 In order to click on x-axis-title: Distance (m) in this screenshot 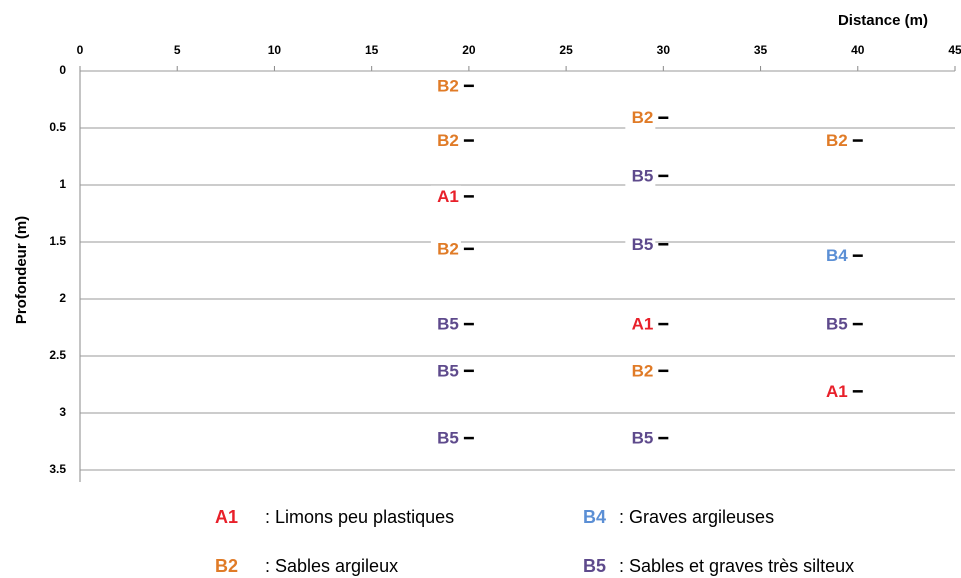, I will do `click(883, 20)`.